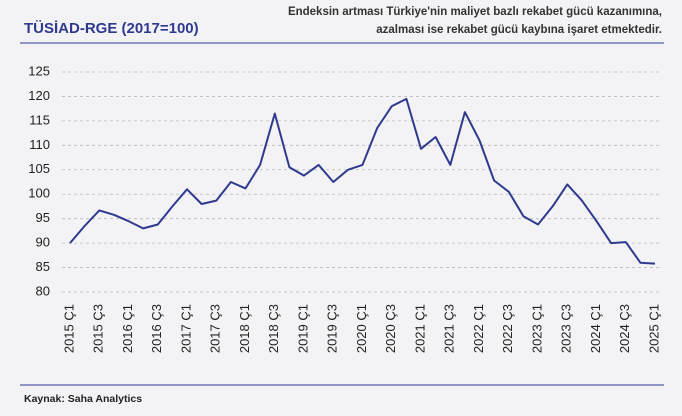 This screenshot has height=416, width=682. What do you see at coordinates (185, 328) in the screenshot?
I see `x-tick-label: 2017 Ç1` at bounding box center [185, 328].